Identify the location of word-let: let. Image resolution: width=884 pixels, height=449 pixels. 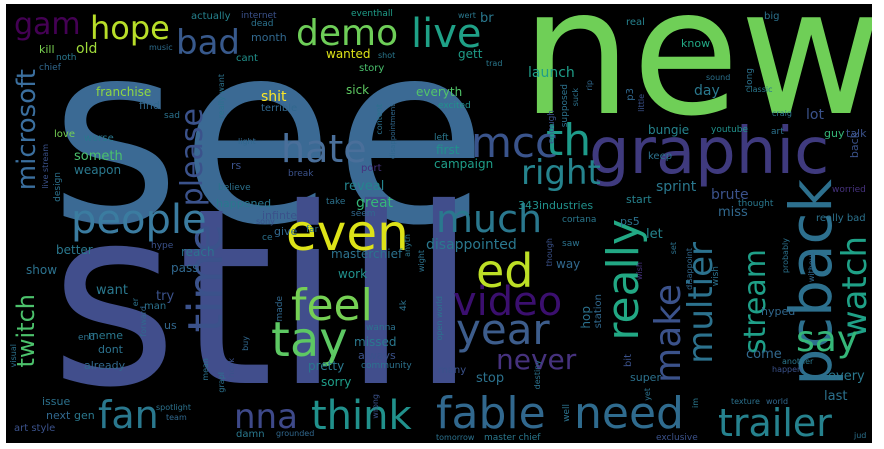
(654, 234).